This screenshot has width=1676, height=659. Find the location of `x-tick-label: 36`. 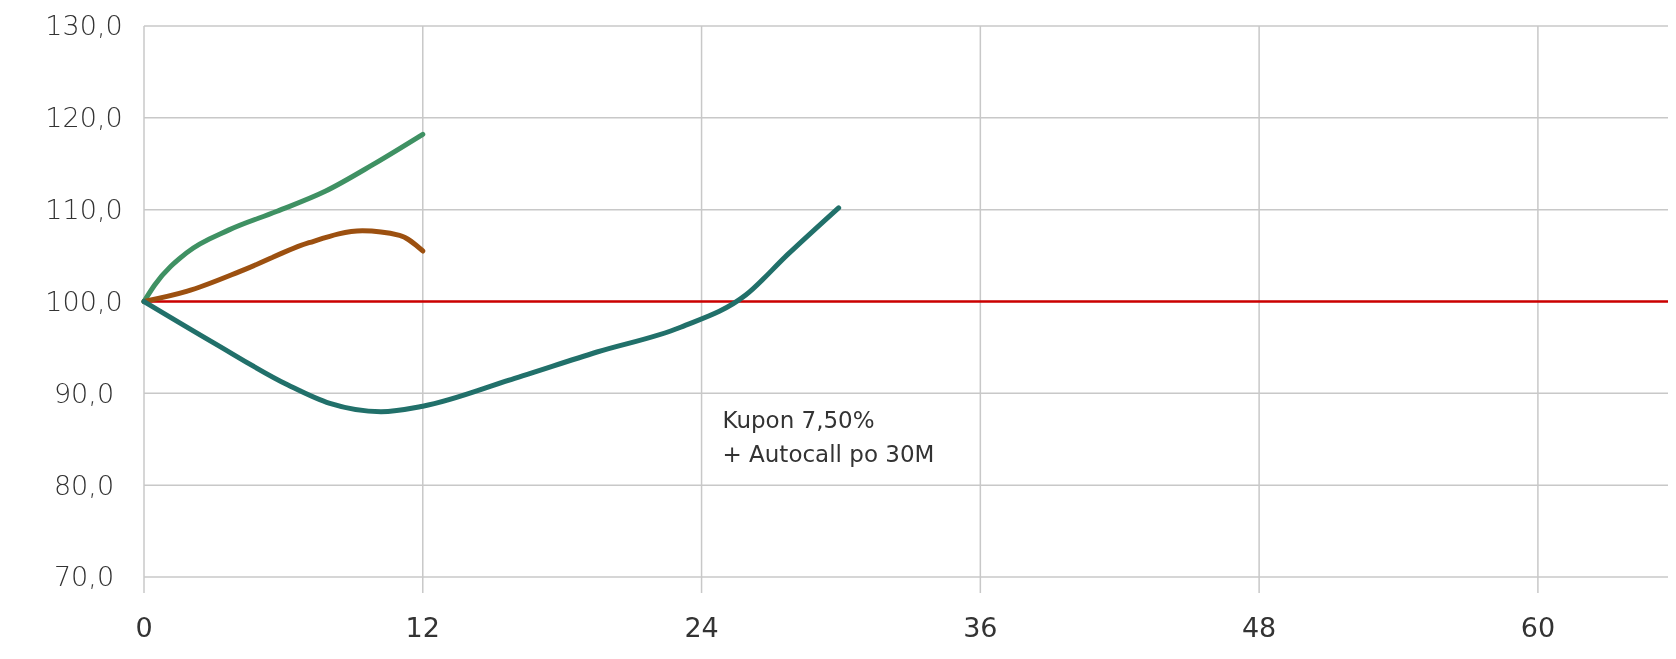

x-tick-label: 36 is located at coordinates (980, 627).